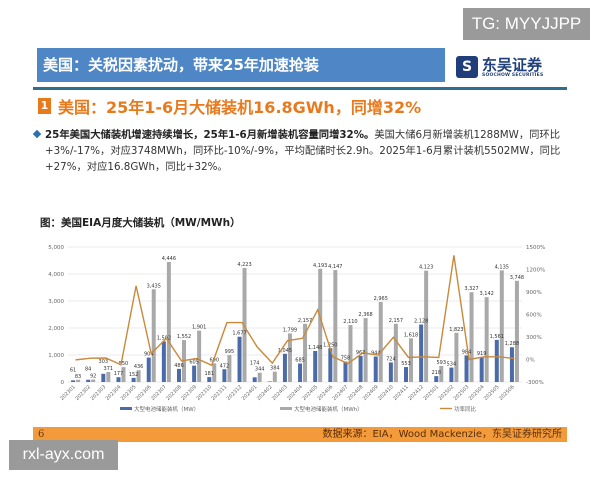 The width and height of the screenshot is (600, 480). What do you see at coordinates (99, 393) in the screenshot?
I see `x-axis-tick: 202303` at bounding box center [99, 393].